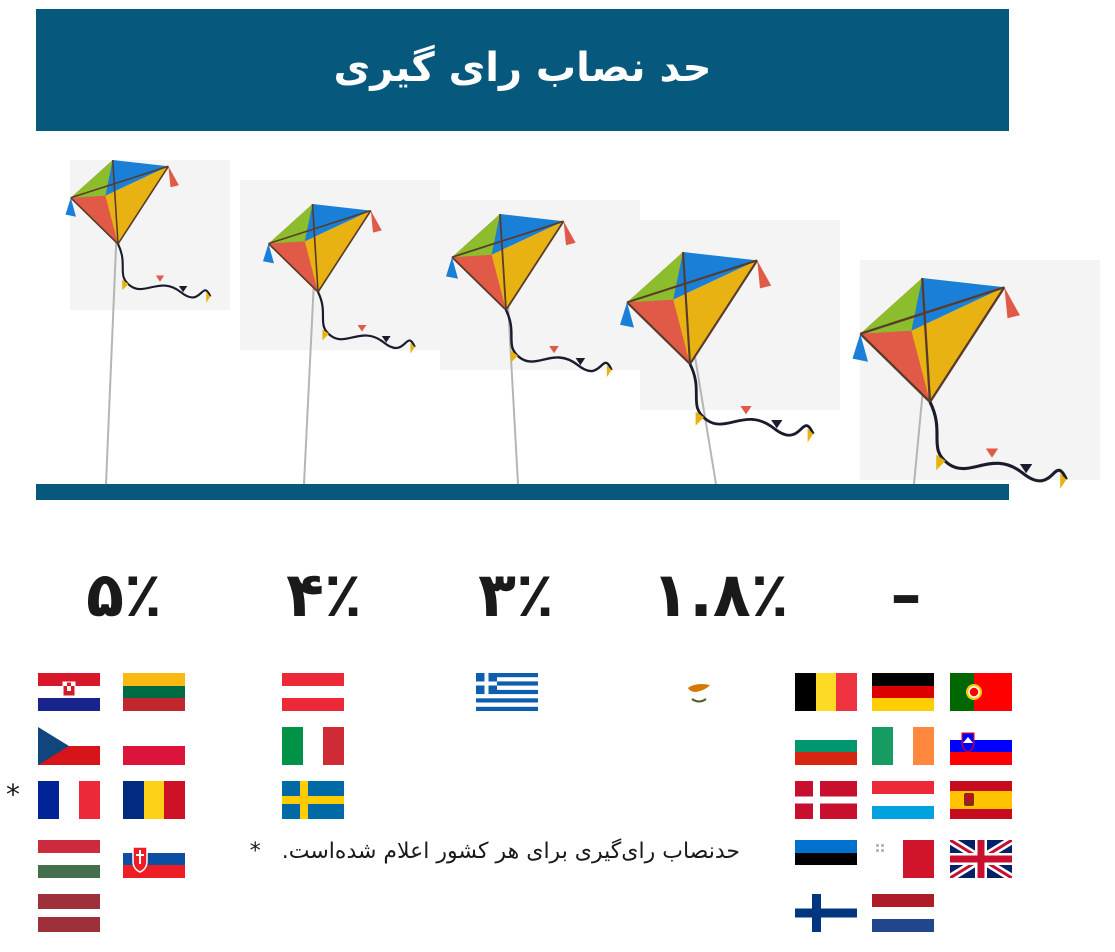  I want to click on italy-flag, so click(313, 746).